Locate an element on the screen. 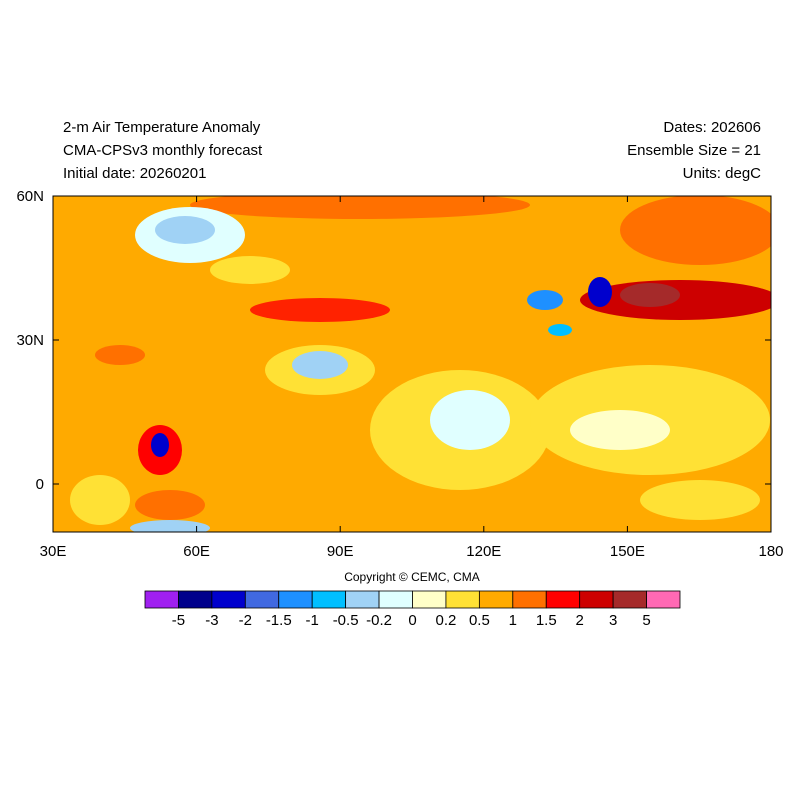 The height and width of the screenshot is (805, 800). colorbar-label: -3 is located at coordinates (211, 620).